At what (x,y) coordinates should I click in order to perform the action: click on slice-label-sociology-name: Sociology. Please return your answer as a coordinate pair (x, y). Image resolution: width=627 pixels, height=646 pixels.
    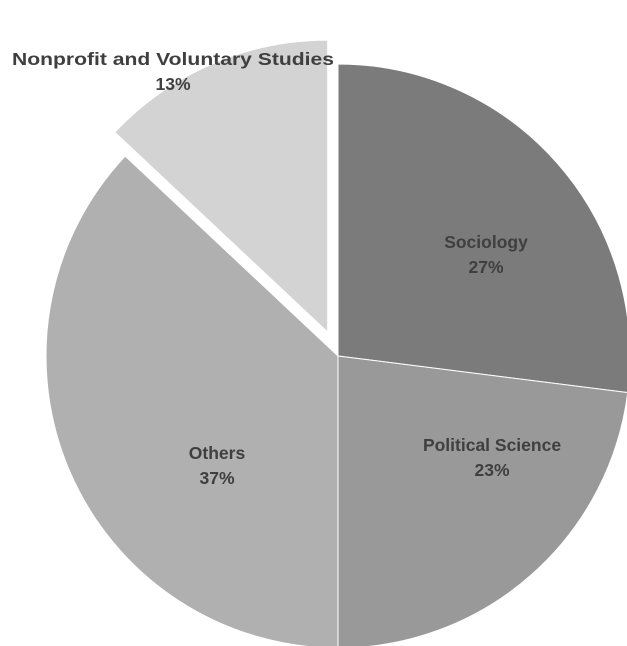
    Looking at the image, I should click on (486, 242).